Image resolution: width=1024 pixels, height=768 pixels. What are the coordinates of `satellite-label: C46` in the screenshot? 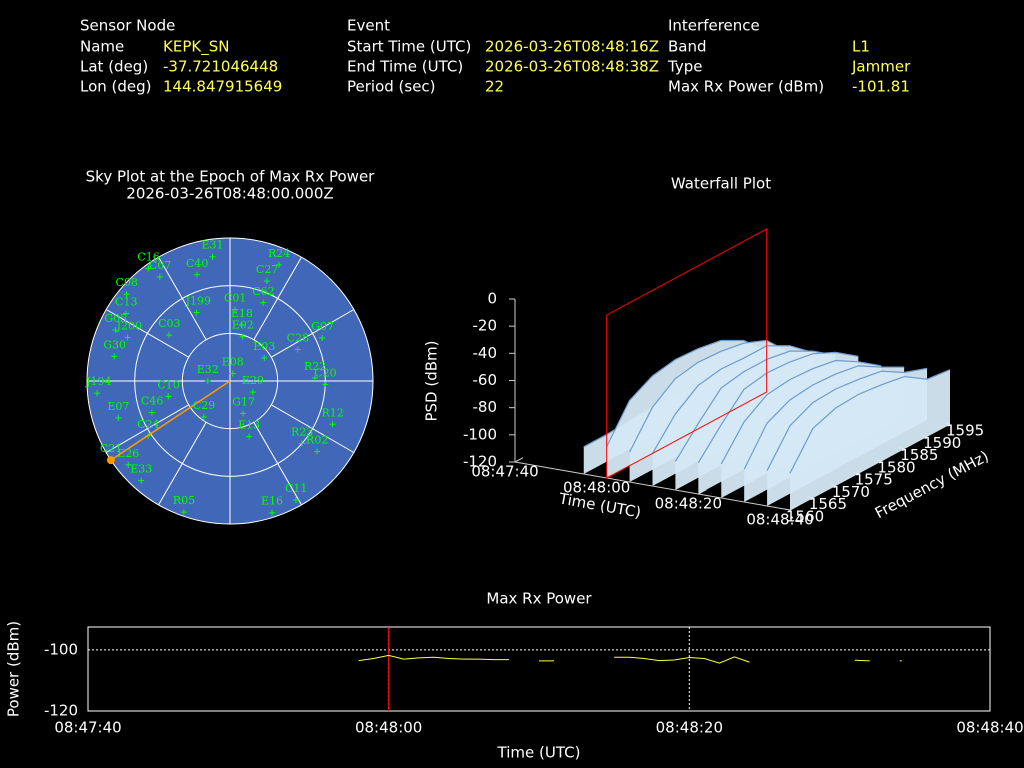 It's located at (152, 401).